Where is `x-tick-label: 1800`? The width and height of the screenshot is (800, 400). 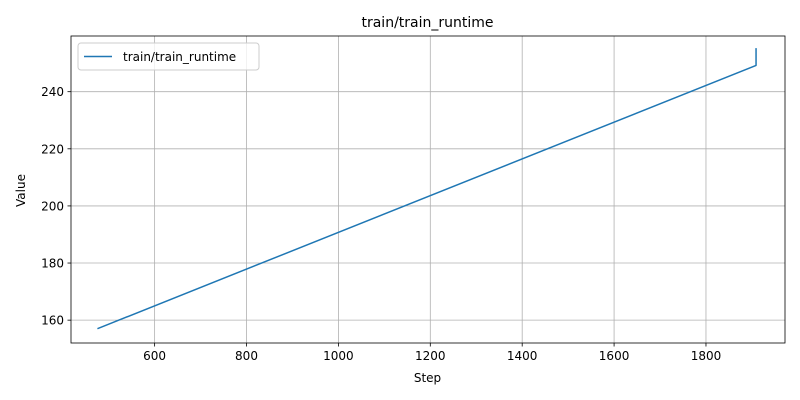
x-tick-label: 1800 is located at coordinates (706, 356).